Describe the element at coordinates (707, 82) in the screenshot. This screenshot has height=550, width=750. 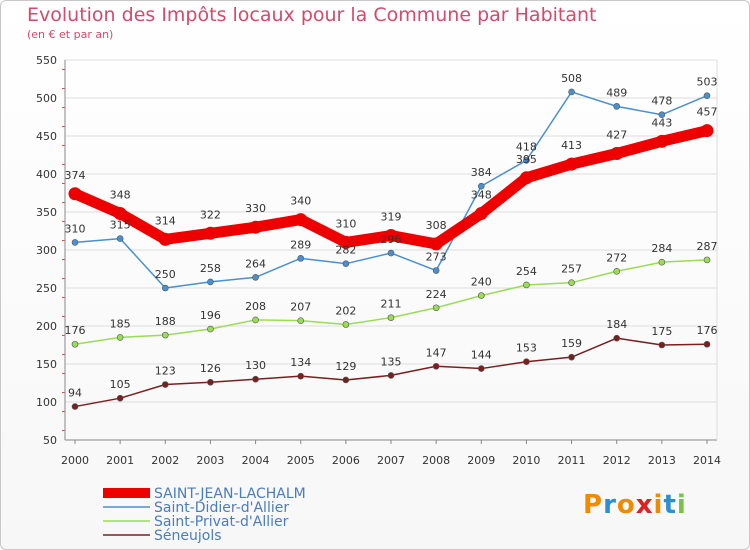
I see `data-label: 503` at that location.